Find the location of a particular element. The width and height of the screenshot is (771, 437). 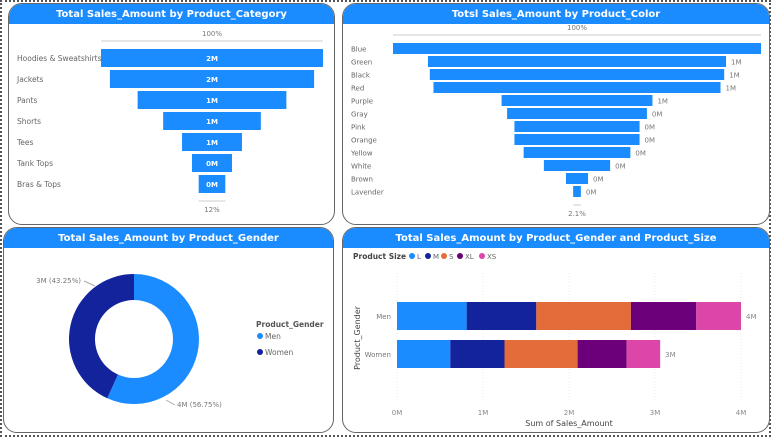

x-tick-label: 4M is located at coordinates (741, 413).